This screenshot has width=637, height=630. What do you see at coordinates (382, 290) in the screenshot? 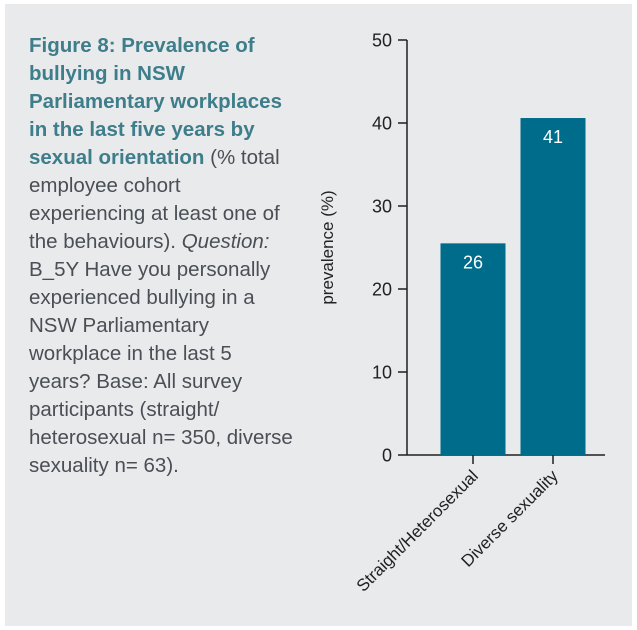
I see `y-tick-label: 20` at bounding box center [382, 290].